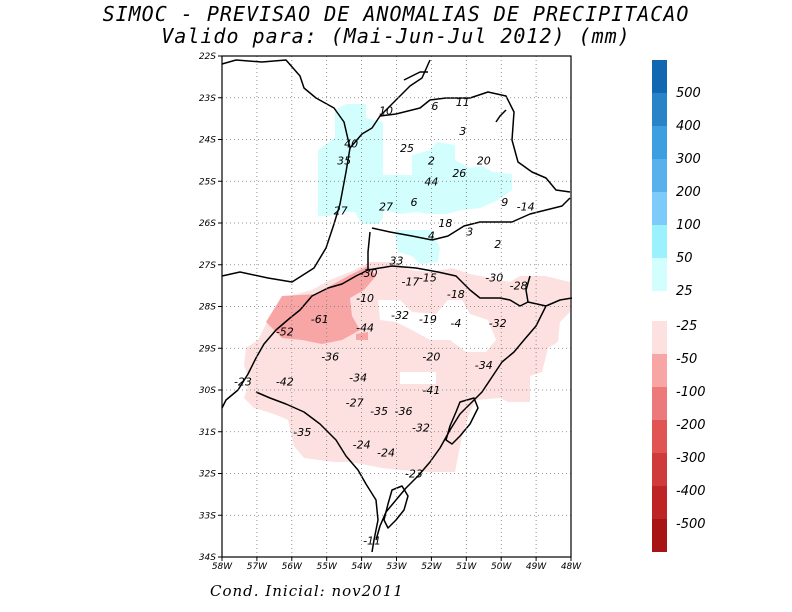 This screenshot has width=792, height=612. Describe the element at coordinates (344, 160) in the screenshot. I see `anomaly-value: 35` at that location.